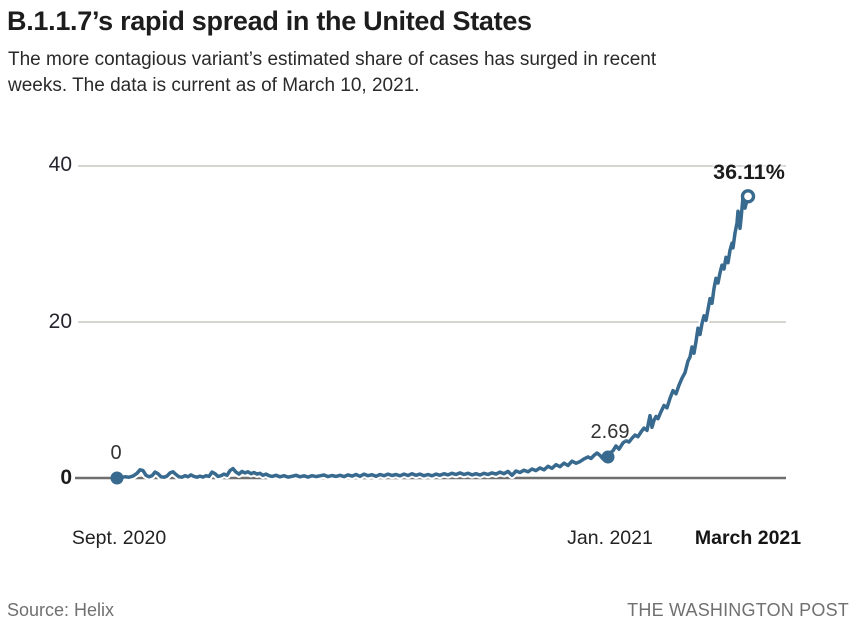  Describe the element at coordinates (610, 538) in the screenshot. I see `x-axis-tick-jan-2021: Jan. 2021` at that location.